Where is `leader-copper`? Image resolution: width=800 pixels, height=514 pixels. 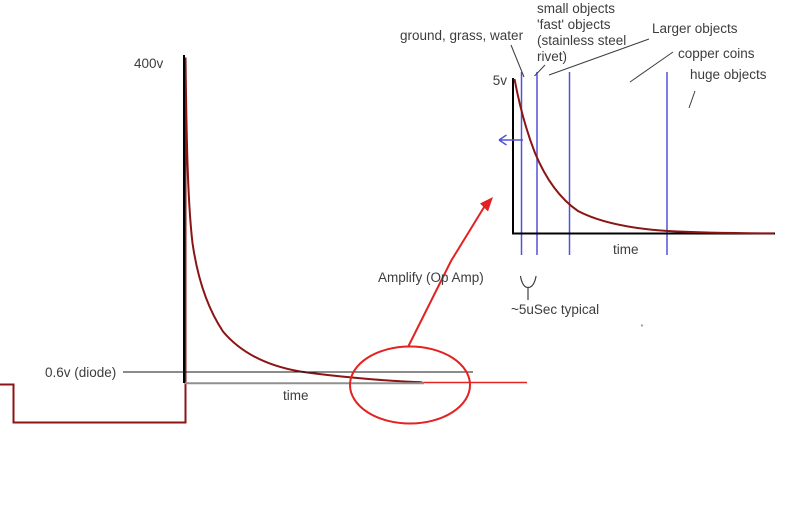 leader-copper is located at coordinates (651, 67).